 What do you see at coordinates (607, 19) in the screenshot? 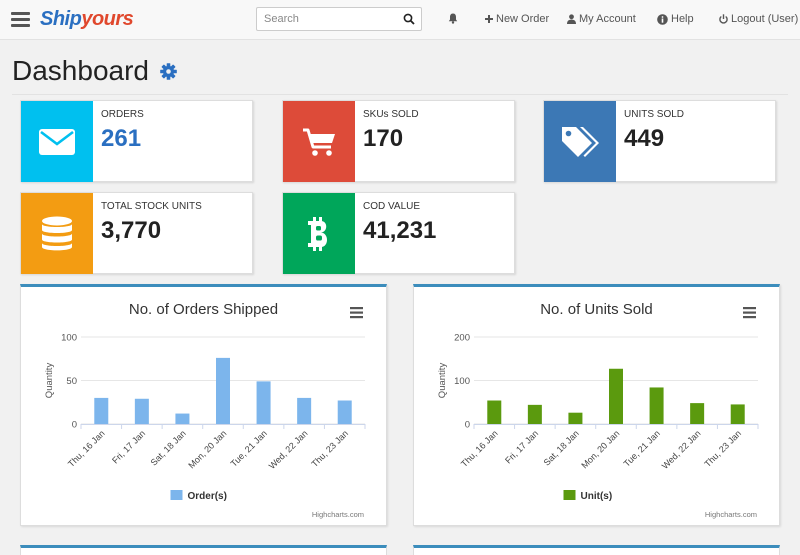
I see `my-account-label: My Account` at bounding box center [607, 19].